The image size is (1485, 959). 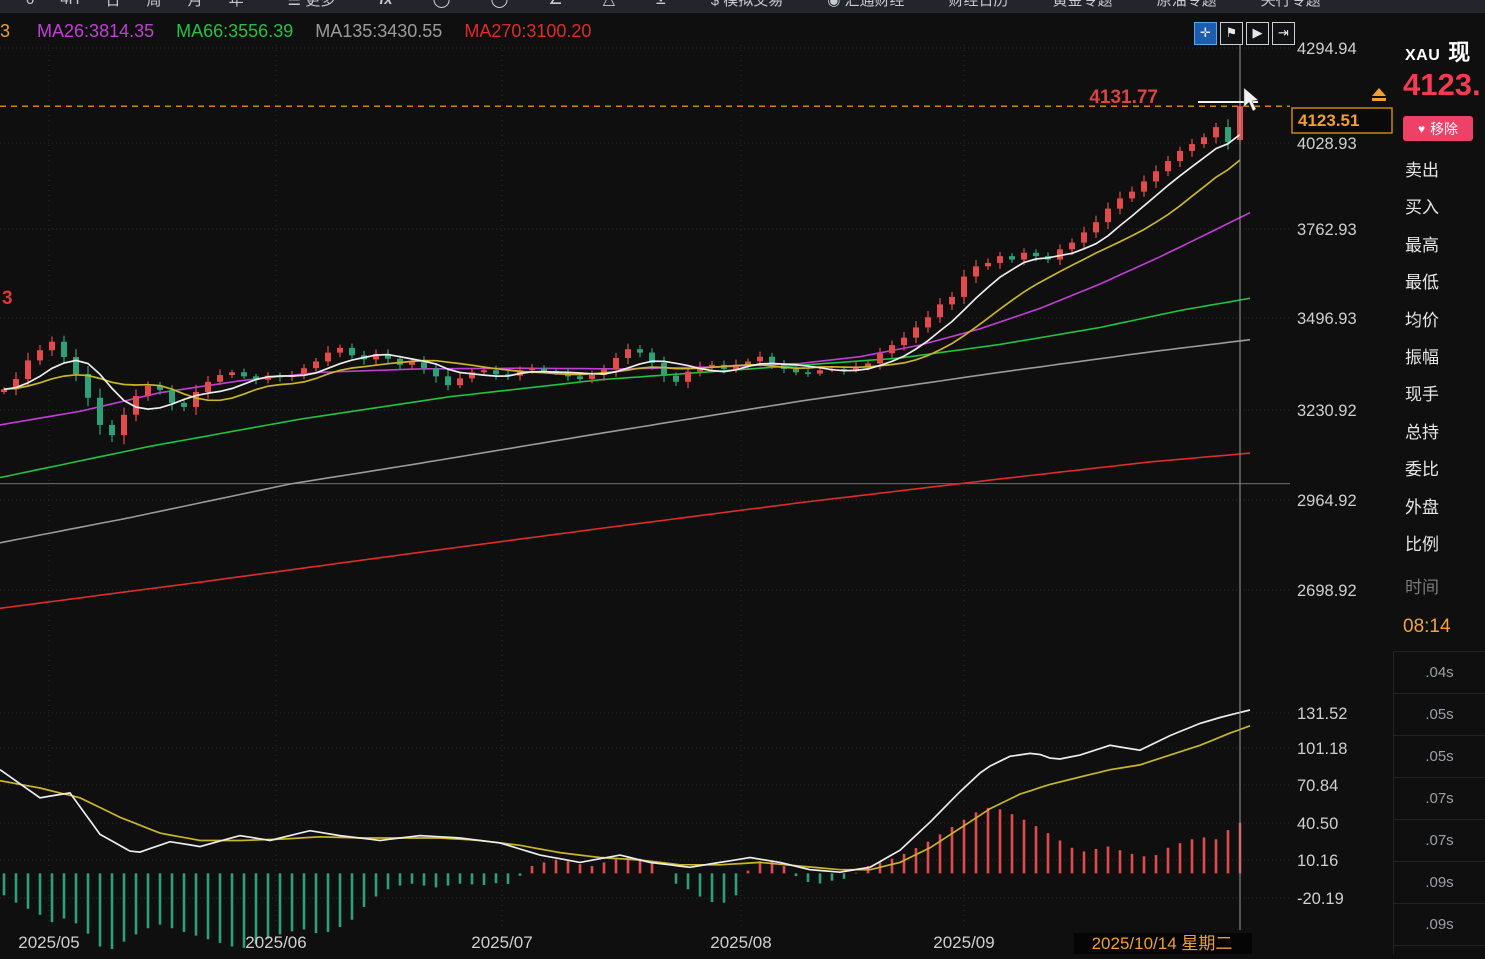 What do you see at coordinates (1327, 144) in the screenshot?
I see `svg-text: 4028.93` at bounding box center [1327, 144].